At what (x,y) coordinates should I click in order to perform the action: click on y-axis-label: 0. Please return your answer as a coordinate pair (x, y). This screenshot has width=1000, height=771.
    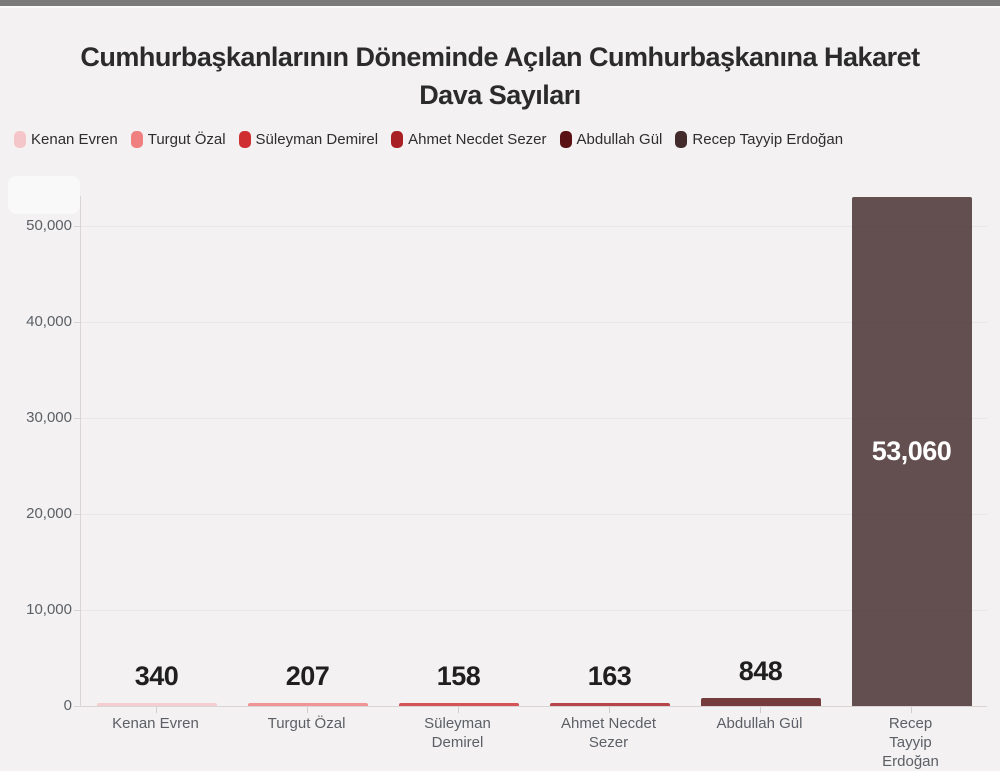
    Looking at the image, I should click on (67, 705).